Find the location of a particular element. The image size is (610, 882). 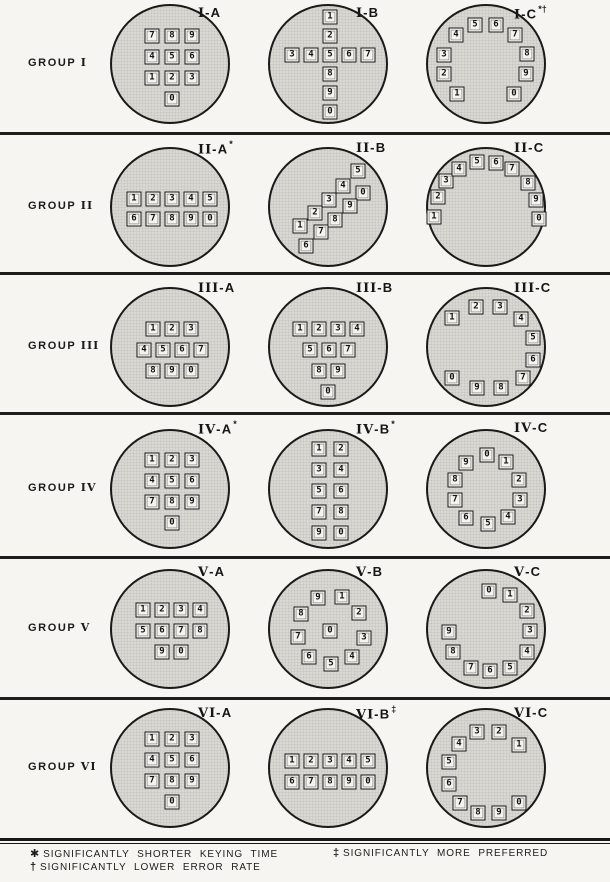

panel-label: V-A is located at coordinates (212, 572).